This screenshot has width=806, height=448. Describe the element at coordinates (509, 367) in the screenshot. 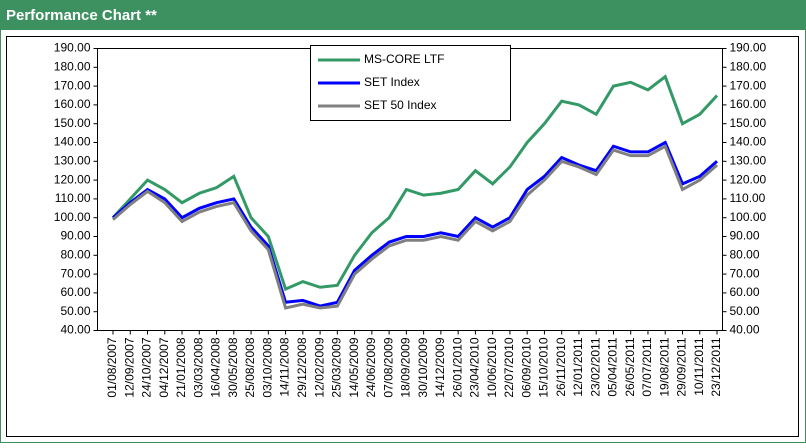

I see `x-tick-label: 22/07/2010` at that location.